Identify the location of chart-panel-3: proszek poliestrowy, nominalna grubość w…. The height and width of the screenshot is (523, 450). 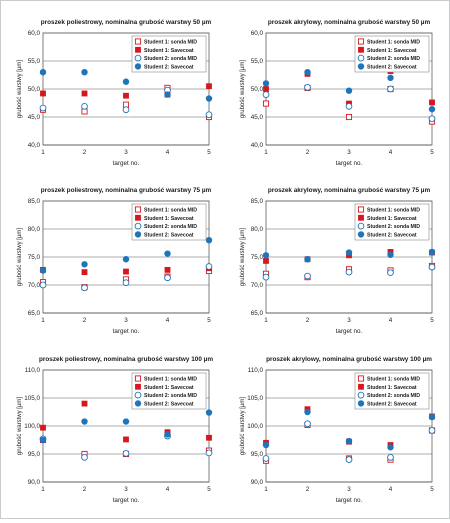
(115, 261).